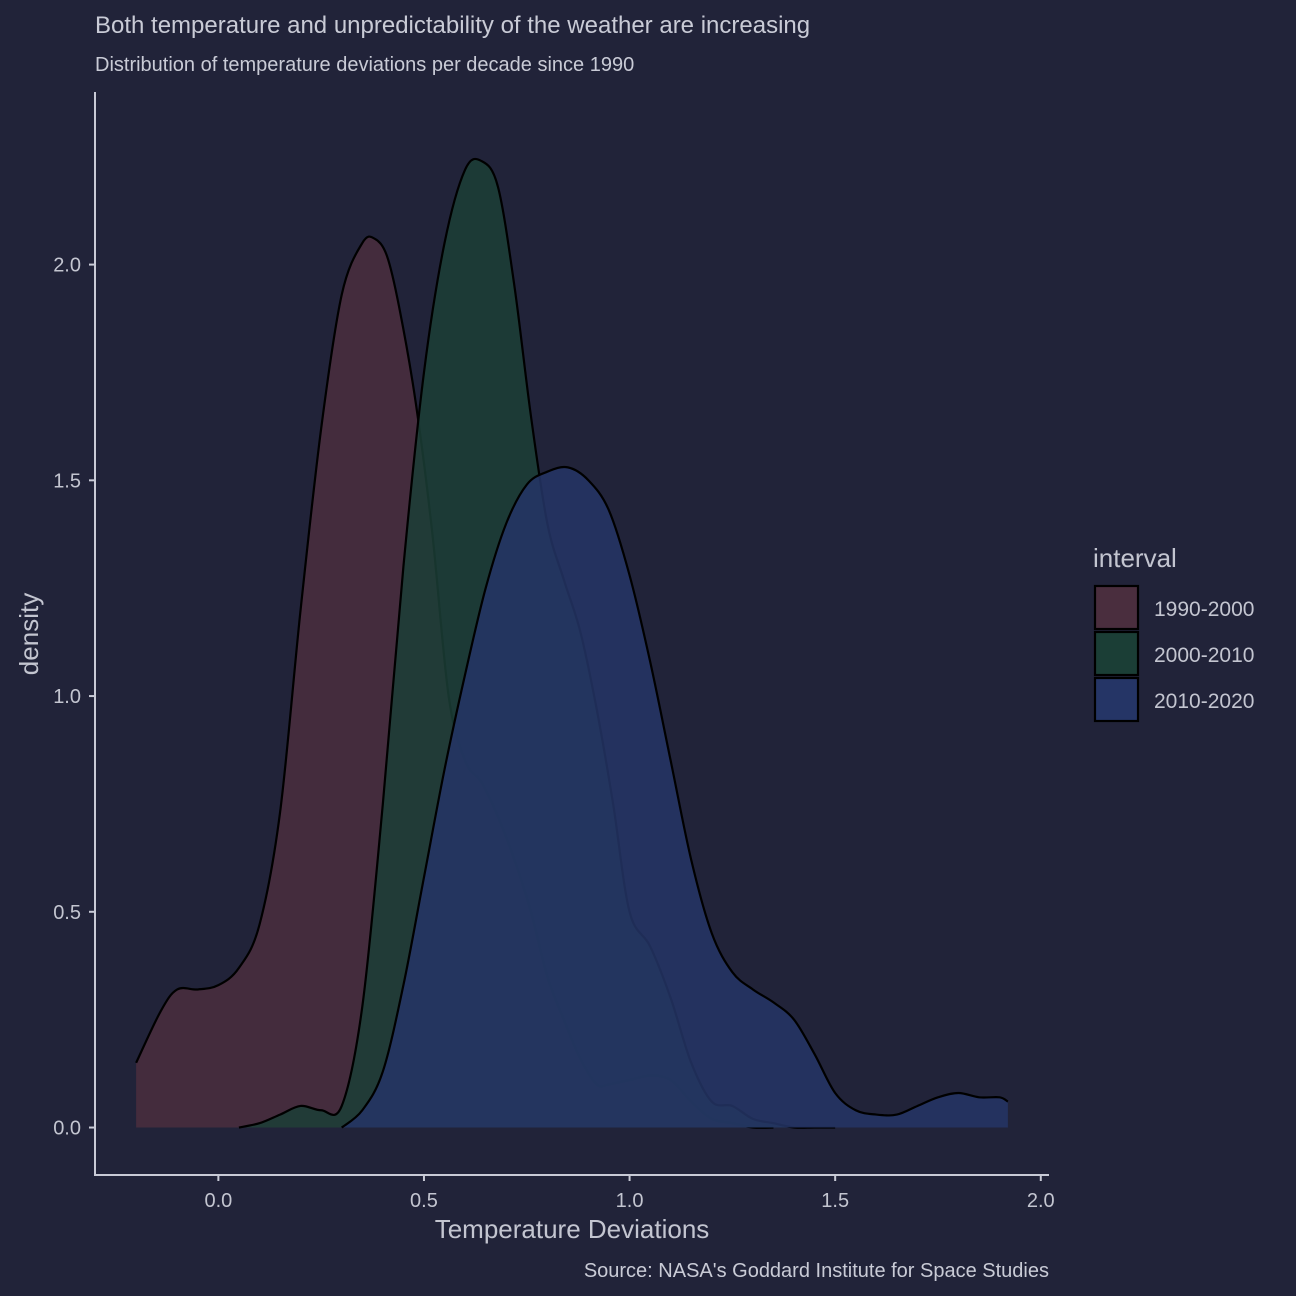  Describe the element at coordinates (1116, 607) in the screenshot. I see `legend-swatch-1990-2000` at that location.